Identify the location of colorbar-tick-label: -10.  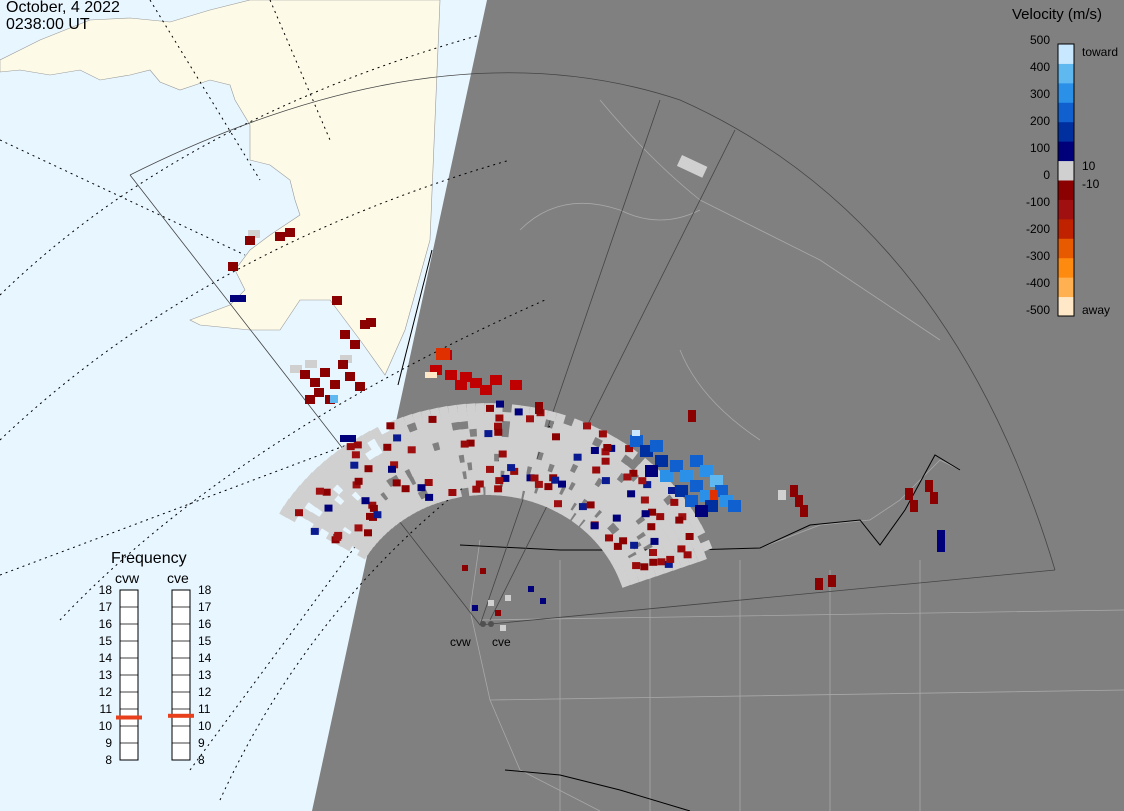
(1091, 184).